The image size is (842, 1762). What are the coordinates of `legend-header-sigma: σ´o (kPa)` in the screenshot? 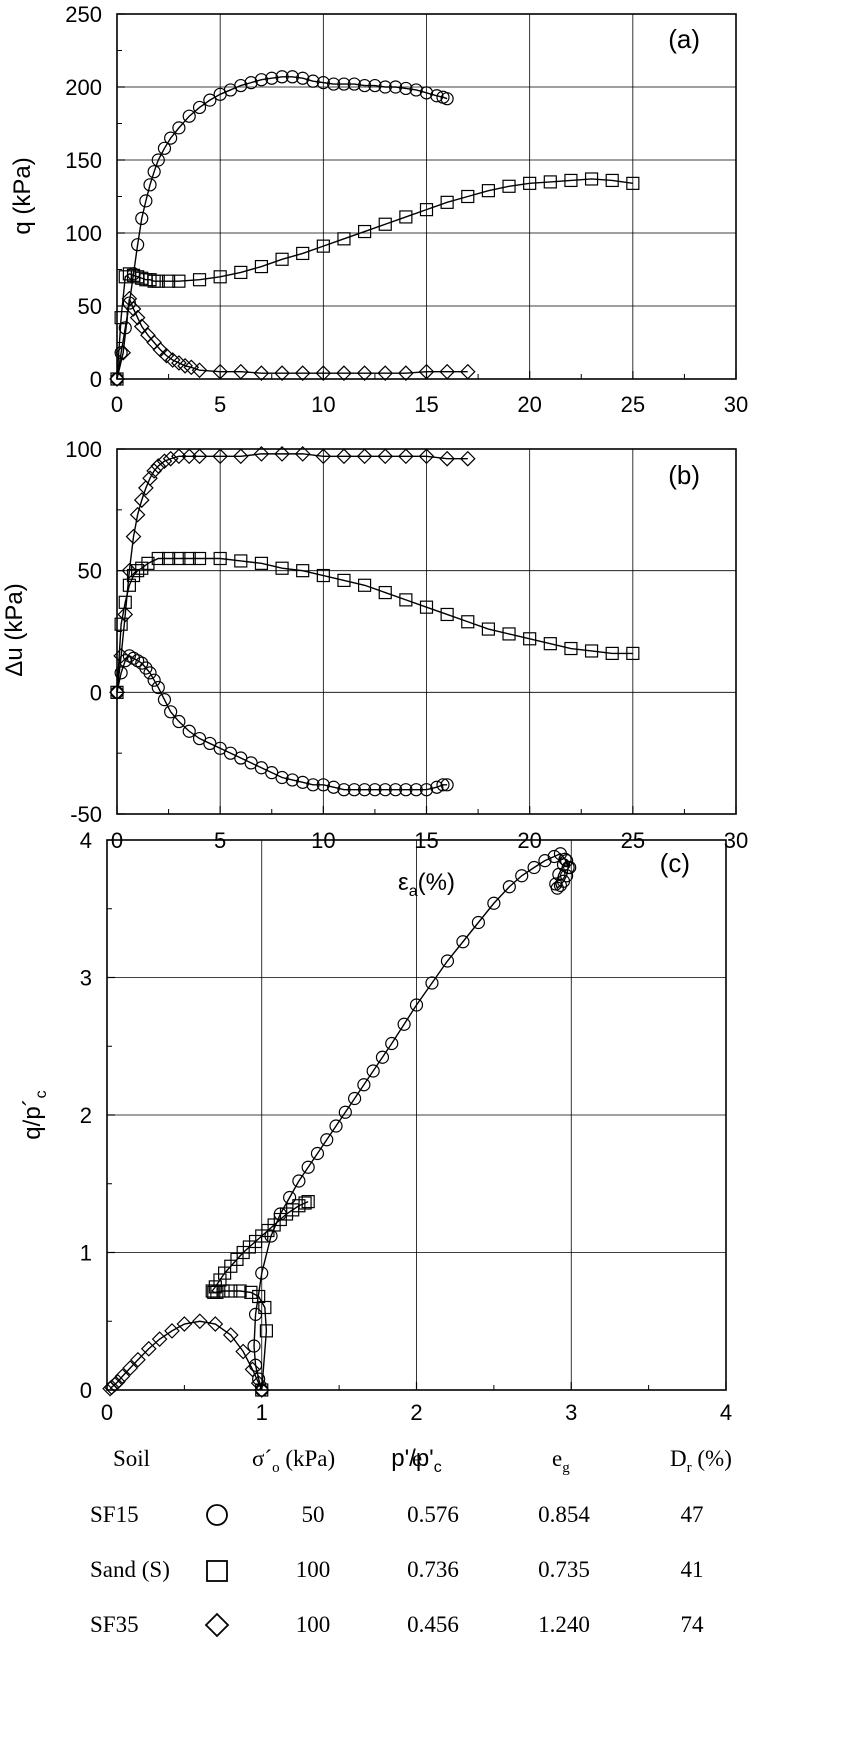 It's located at (293, 1461).